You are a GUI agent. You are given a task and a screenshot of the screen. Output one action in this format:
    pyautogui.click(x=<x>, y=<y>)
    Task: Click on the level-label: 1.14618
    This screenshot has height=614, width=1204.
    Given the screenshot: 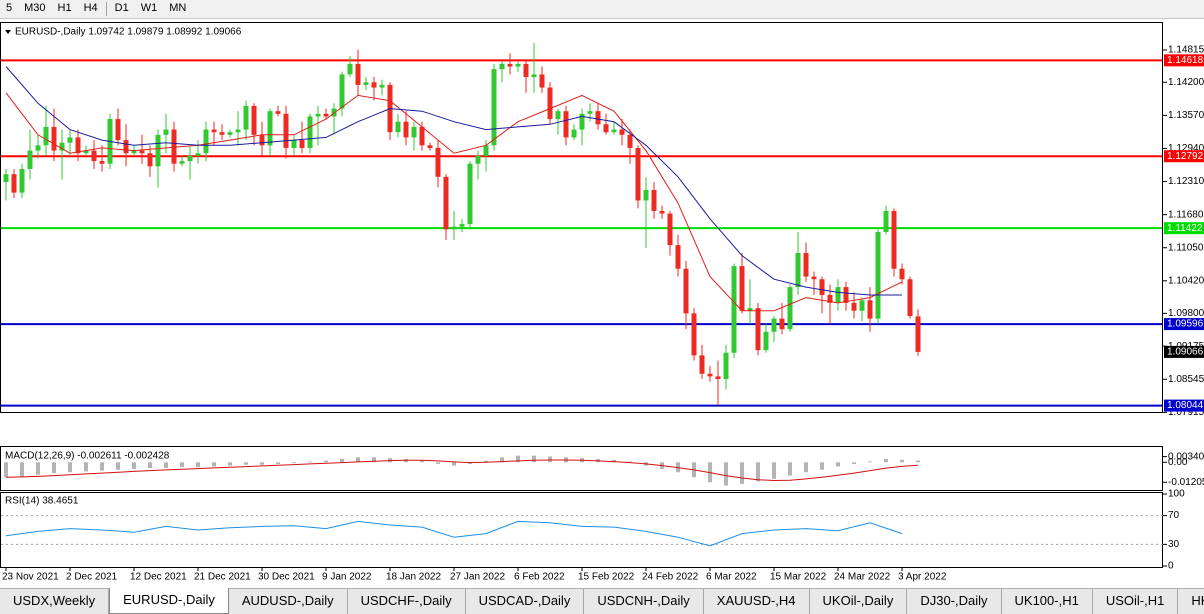 What is the action you would take?
    pyautogui.click(x=1185, y=60)
    